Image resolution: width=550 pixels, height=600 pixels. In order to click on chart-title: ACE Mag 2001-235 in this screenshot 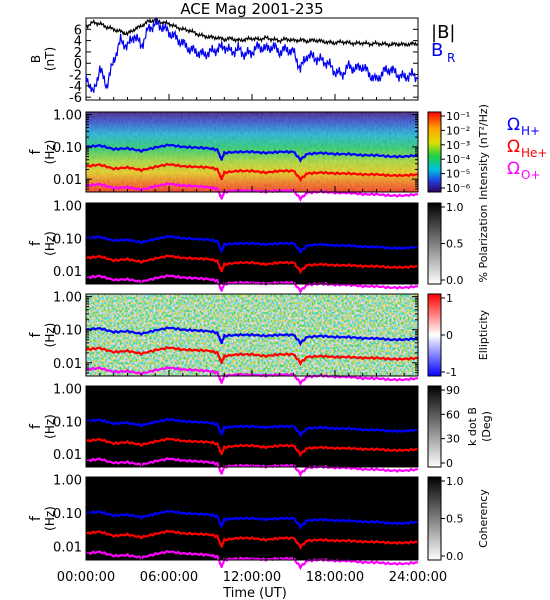, I will do `click(251, 9)`.